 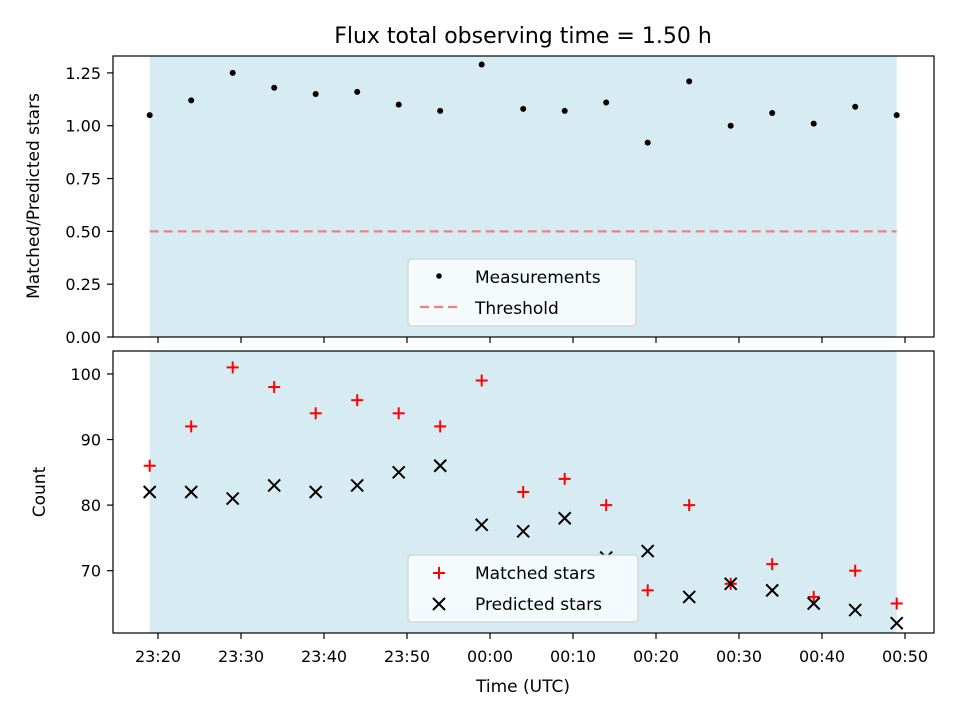 I want to click on x-tick-label: 23:20, so click(x=158, y=656).